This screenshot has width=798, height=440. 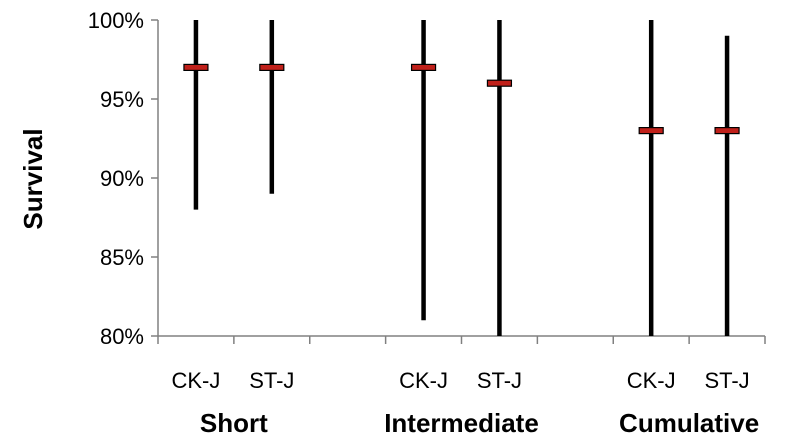 What do you see at coordinates (122, 99) in the screenshot?
I see `y-tick-label: 95%` at bounding box center [122, 99].